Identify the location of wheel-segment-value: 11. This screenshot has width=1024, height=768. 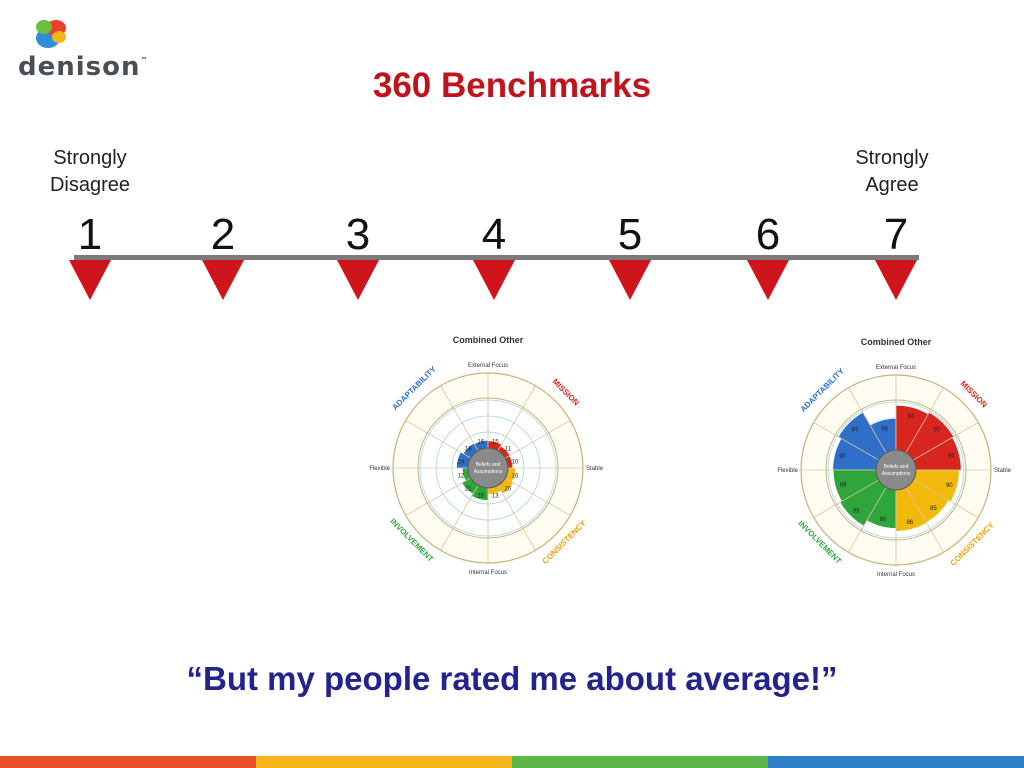
(508, 450).